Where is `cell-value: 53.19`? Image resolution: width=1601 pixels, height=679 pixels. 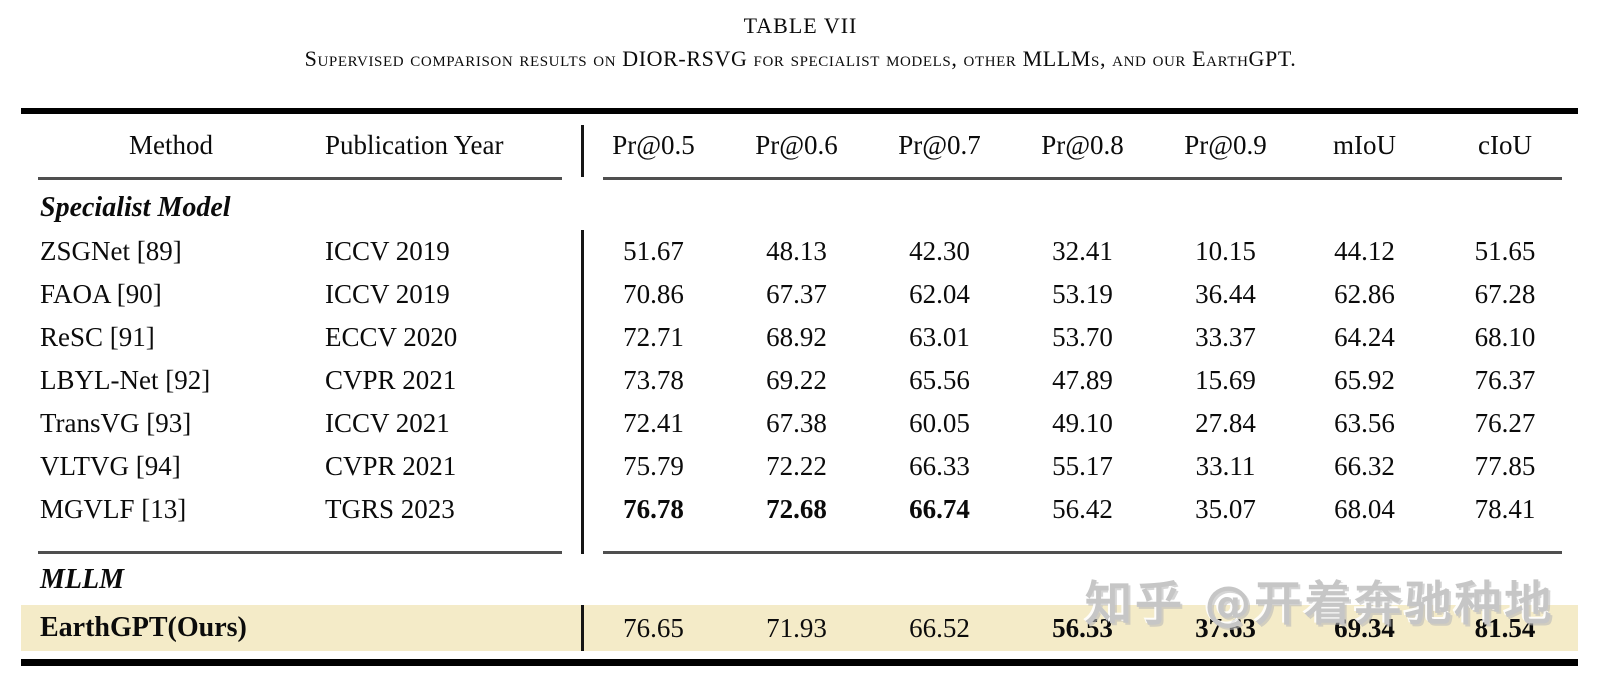 cell-value: 53.19 is located at coordinates (1082, 294).